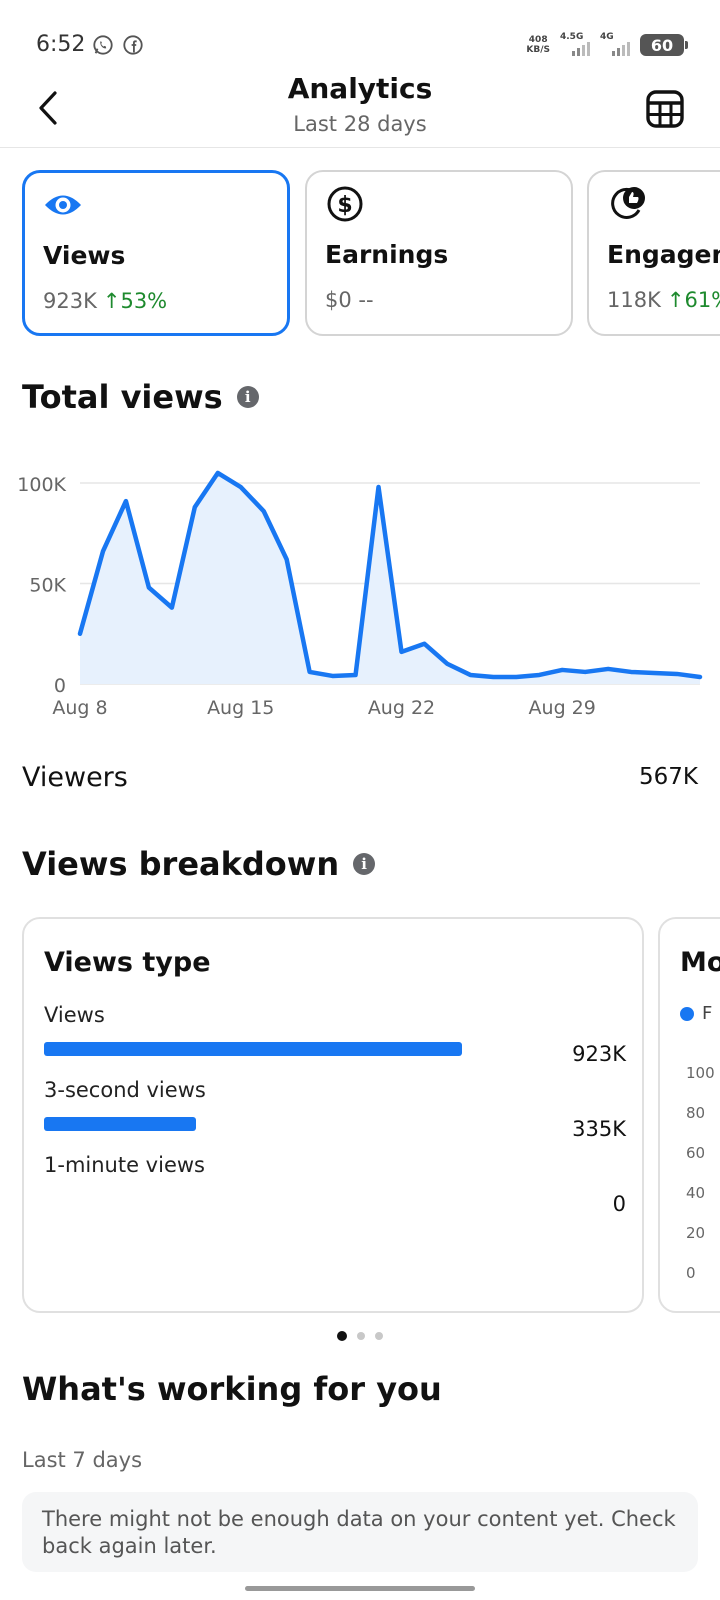 The image size is (720, 1600). What do you see at coordinates (360, 35) in the screenshot?
I see `status-bar: 6:52 408 KB/S 4.5G 4G 60` at bounding box center [360, 35].